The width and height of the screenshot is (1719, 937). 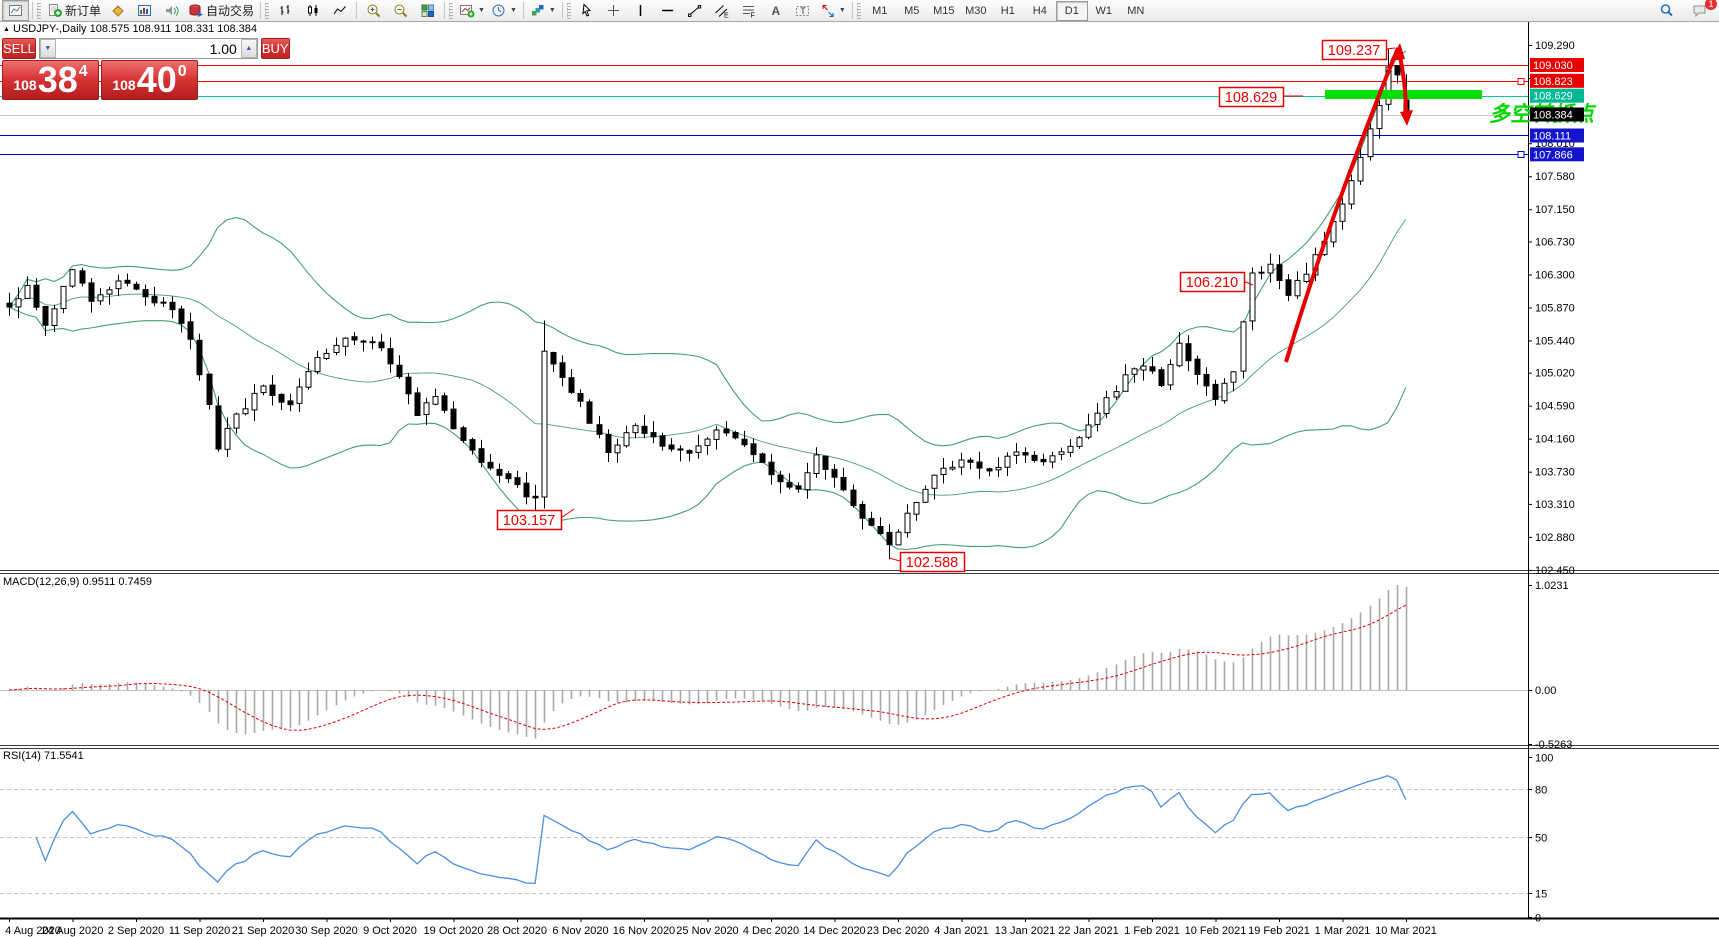 What do you see at coordinates (285, 10) in the screenshot?
I see `toolbar-button-bar-chart-mode` at bounding box center [285, 10].